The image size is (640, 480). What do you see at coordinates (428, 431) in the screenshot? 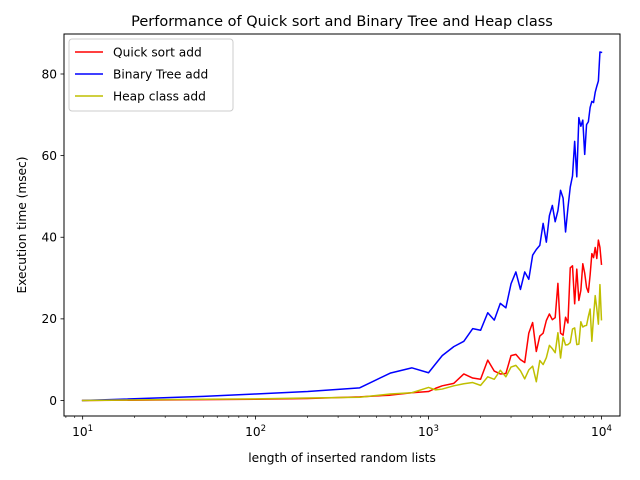
I see `x-tick-label: 10³` at bounding box center [428, 431].